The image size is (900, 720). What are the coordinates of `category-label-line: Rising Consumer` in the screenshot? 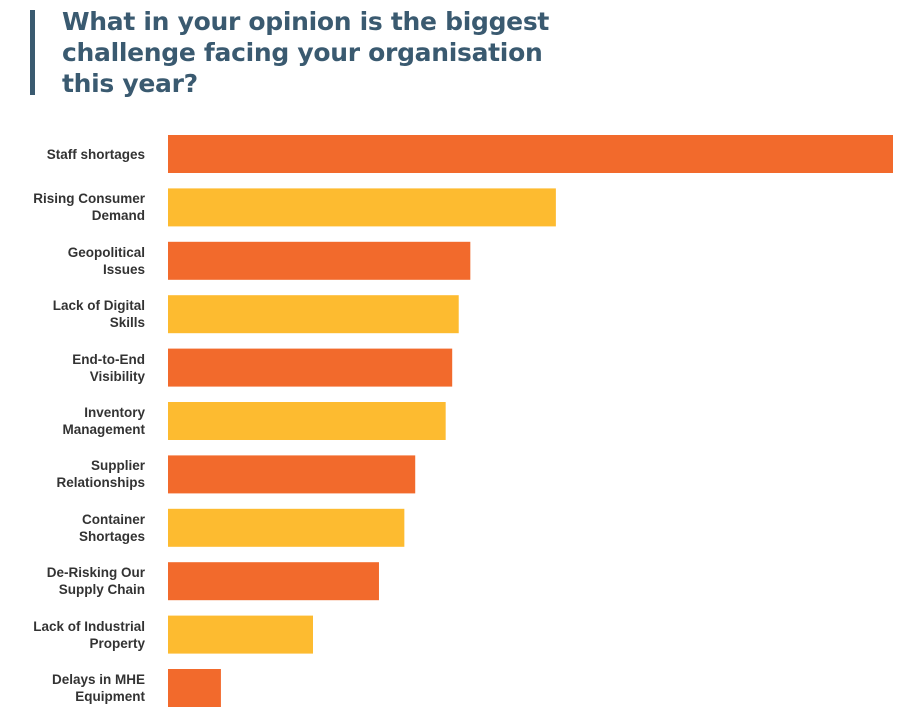 It's located at (89, 199).